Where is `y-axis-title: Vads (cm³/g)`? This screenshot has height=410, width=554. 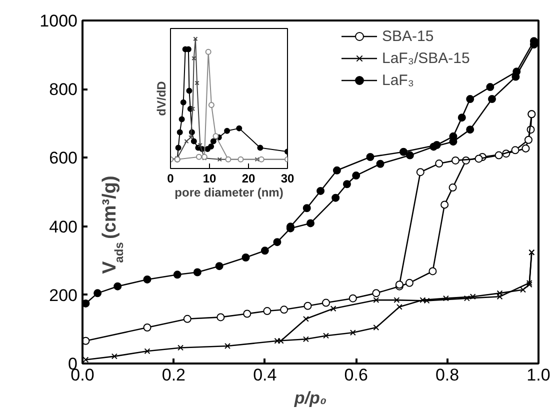
y-axis-title: Vads (cm³/g) is located at coordinates (113, 225).